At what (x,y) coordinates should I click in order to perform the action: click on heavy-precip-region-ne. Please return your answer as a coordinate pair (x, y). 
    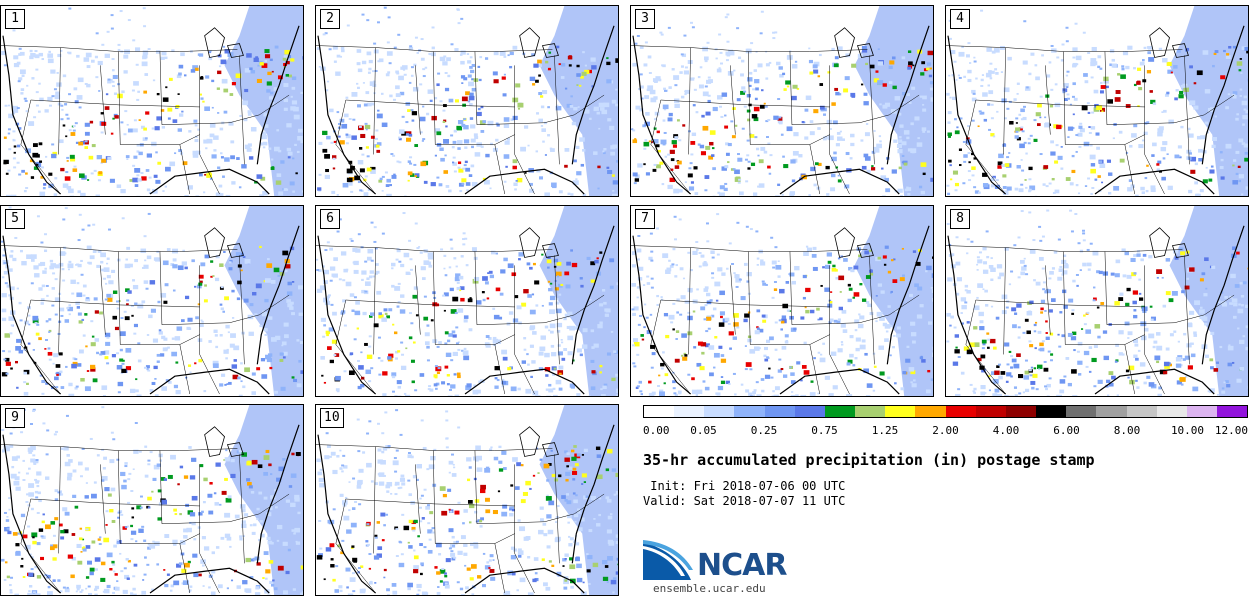
    Looking at the image, I should click on (578, 500).